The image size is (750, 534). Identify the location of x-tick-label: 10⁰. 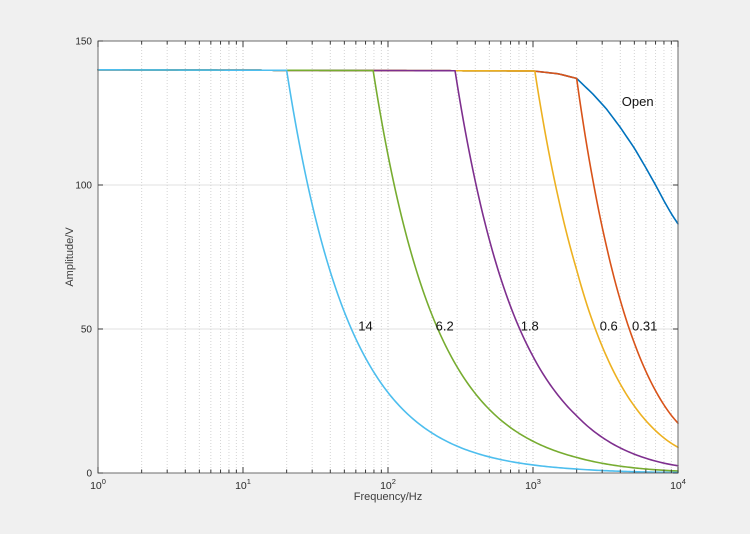
(98, 484).